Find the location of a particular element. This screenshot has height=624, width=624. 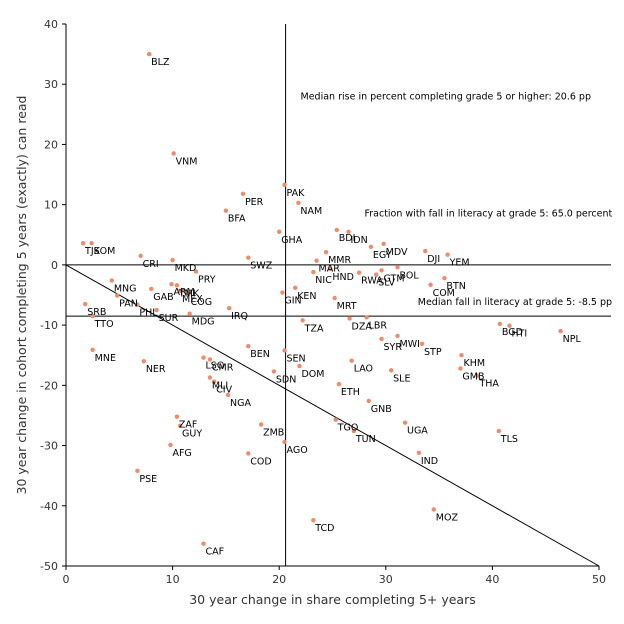

point-label: TLS is located at coordinates (509, 439).